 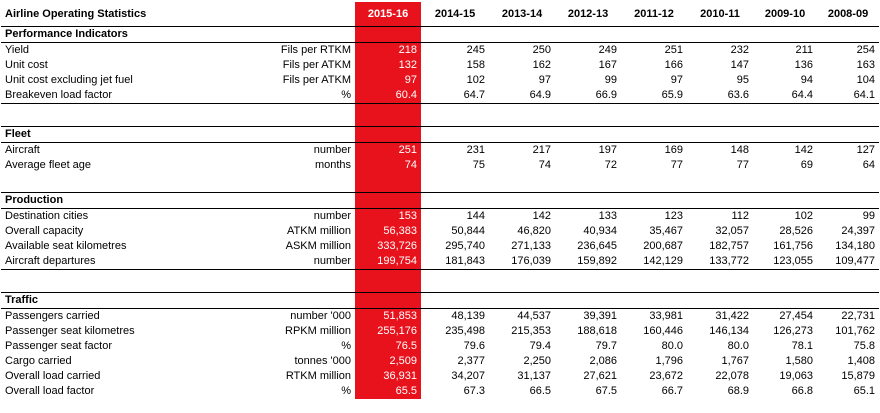 I want to click on value-cell: 163, so click(x=866, y=65).